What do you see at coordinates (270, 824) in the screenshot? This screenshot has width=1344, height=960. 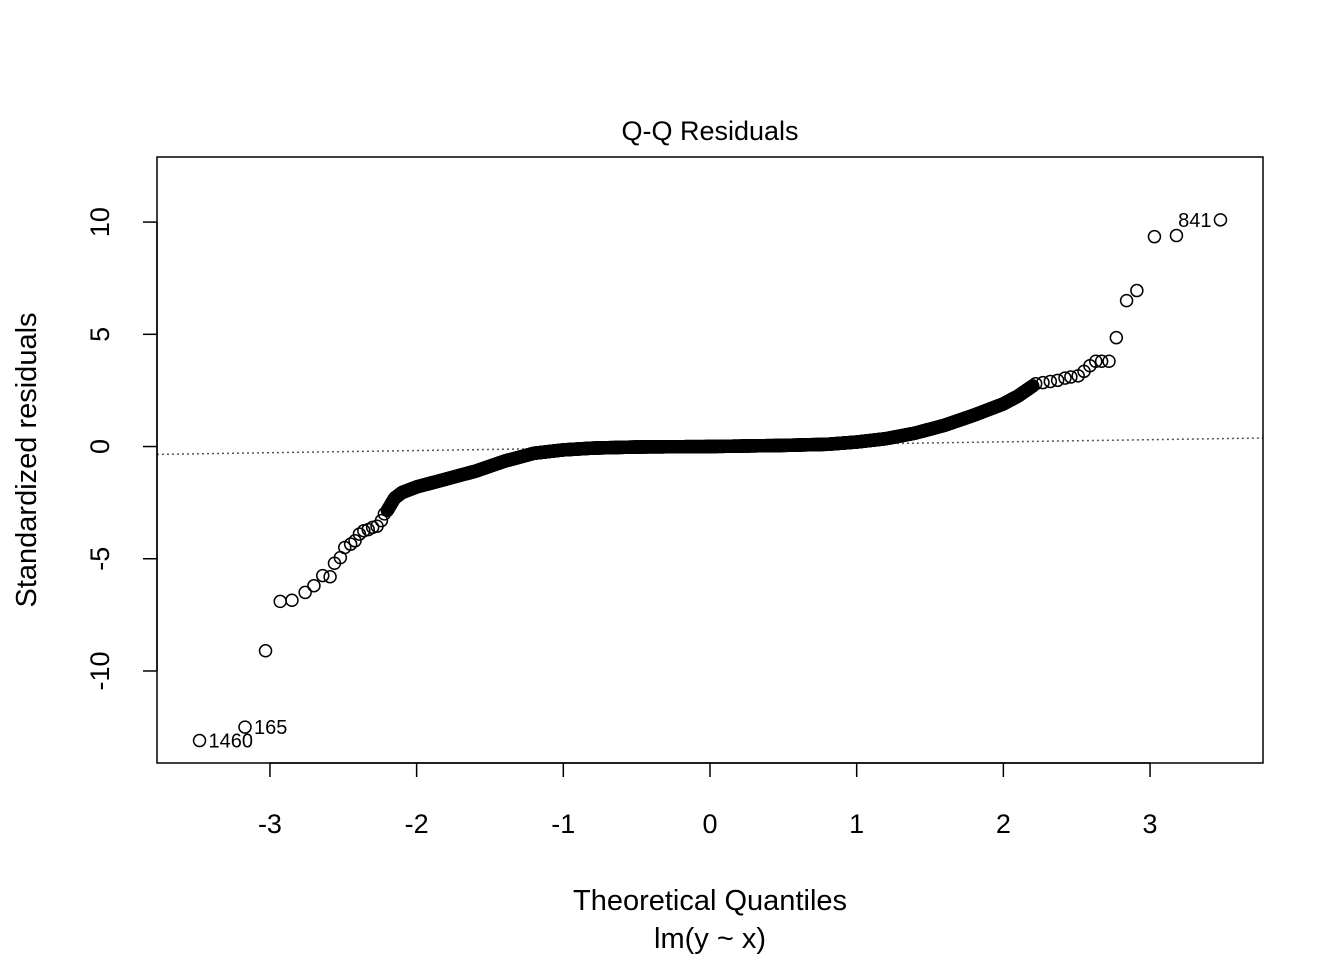 I see `x-tick-label: -3` at bounding box center [270, 824].